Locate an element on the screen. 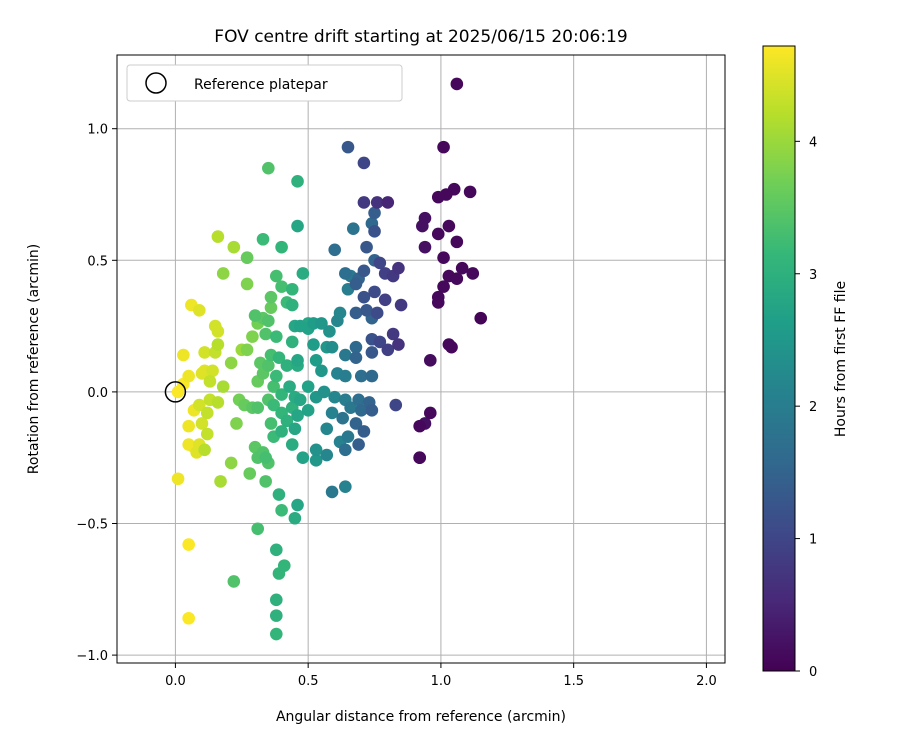 The width and height of the screenshot is (900, 750). y-tick-label: 0.0 is located at coordinates (97, 393).